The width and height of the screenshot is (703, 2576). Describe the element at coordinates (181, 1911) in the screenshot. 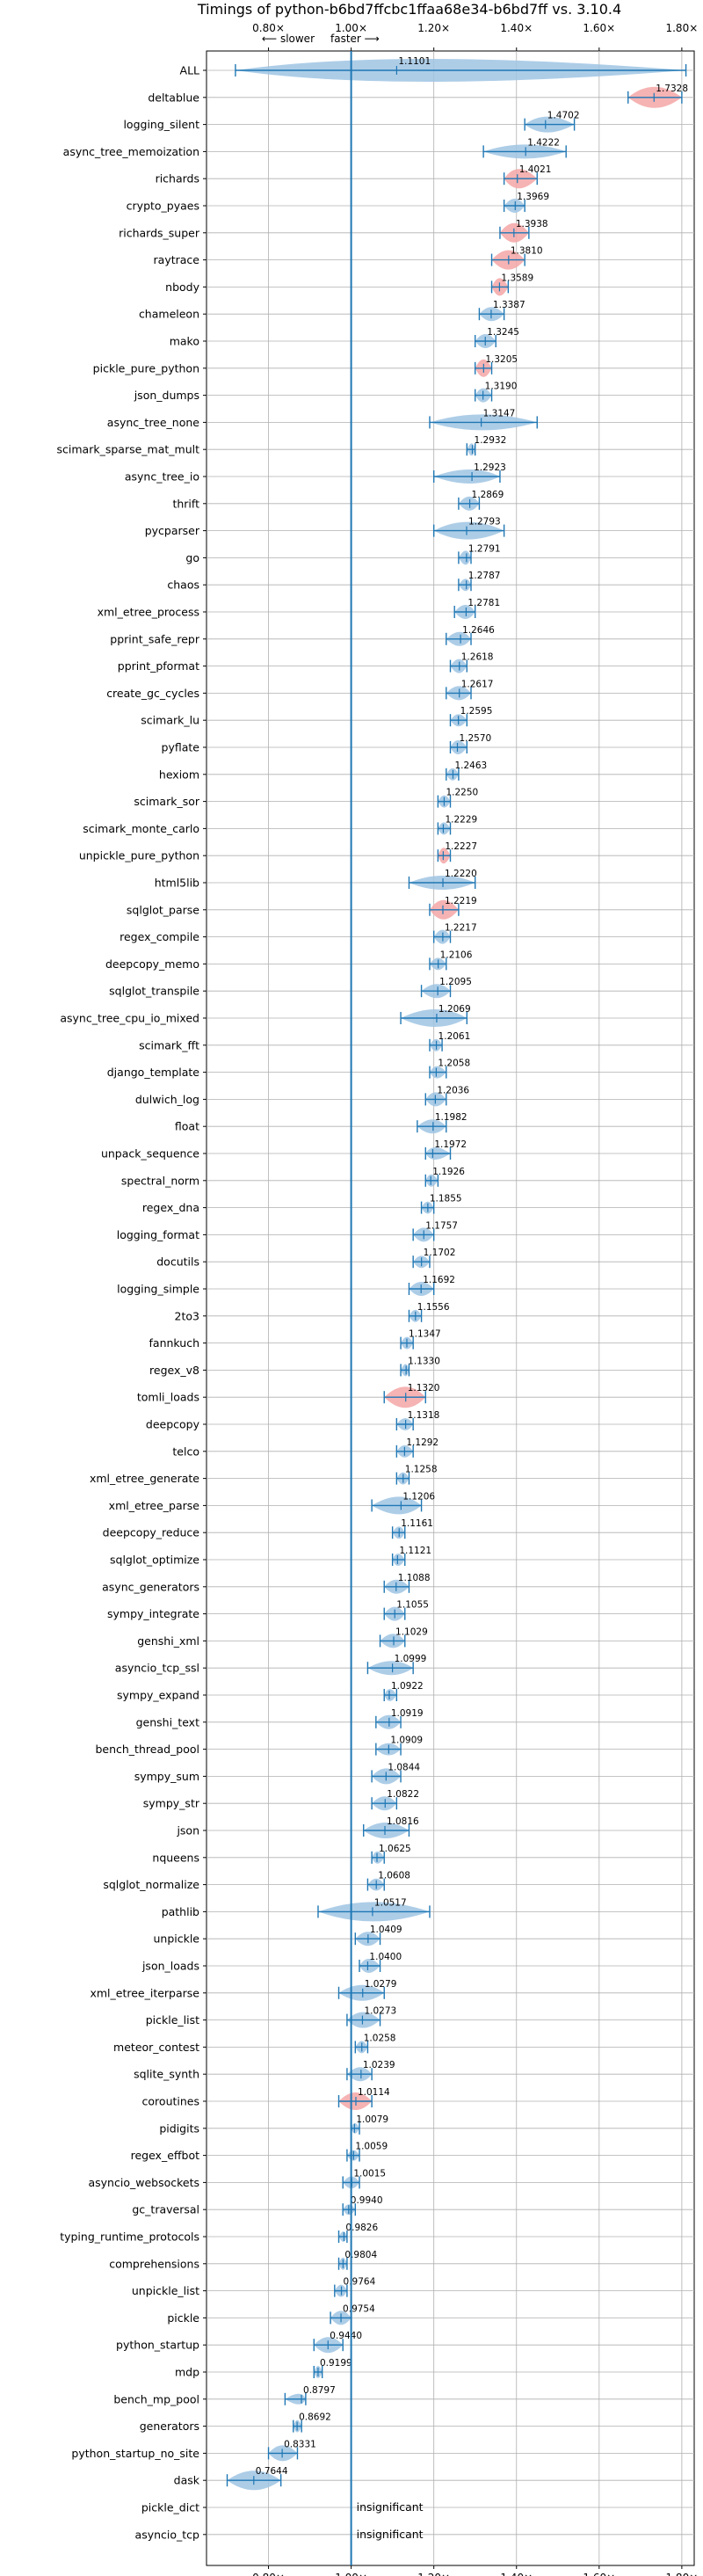

I see `benchmark-label: pathlib` at that location.